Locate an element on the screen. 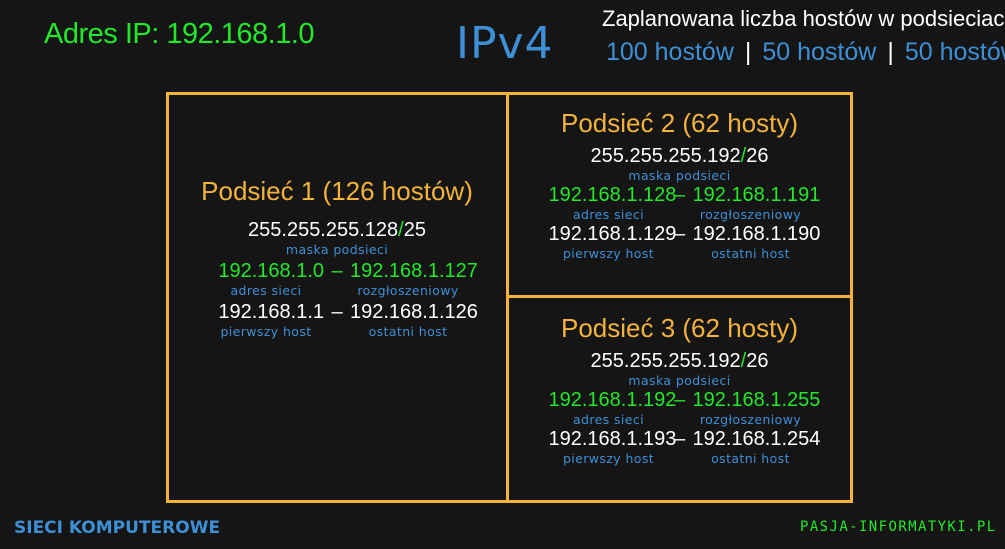 The width and height of the screenshot is (1005, 549). subnet-2-prefix: 26 is located at coordinates (757, 156).